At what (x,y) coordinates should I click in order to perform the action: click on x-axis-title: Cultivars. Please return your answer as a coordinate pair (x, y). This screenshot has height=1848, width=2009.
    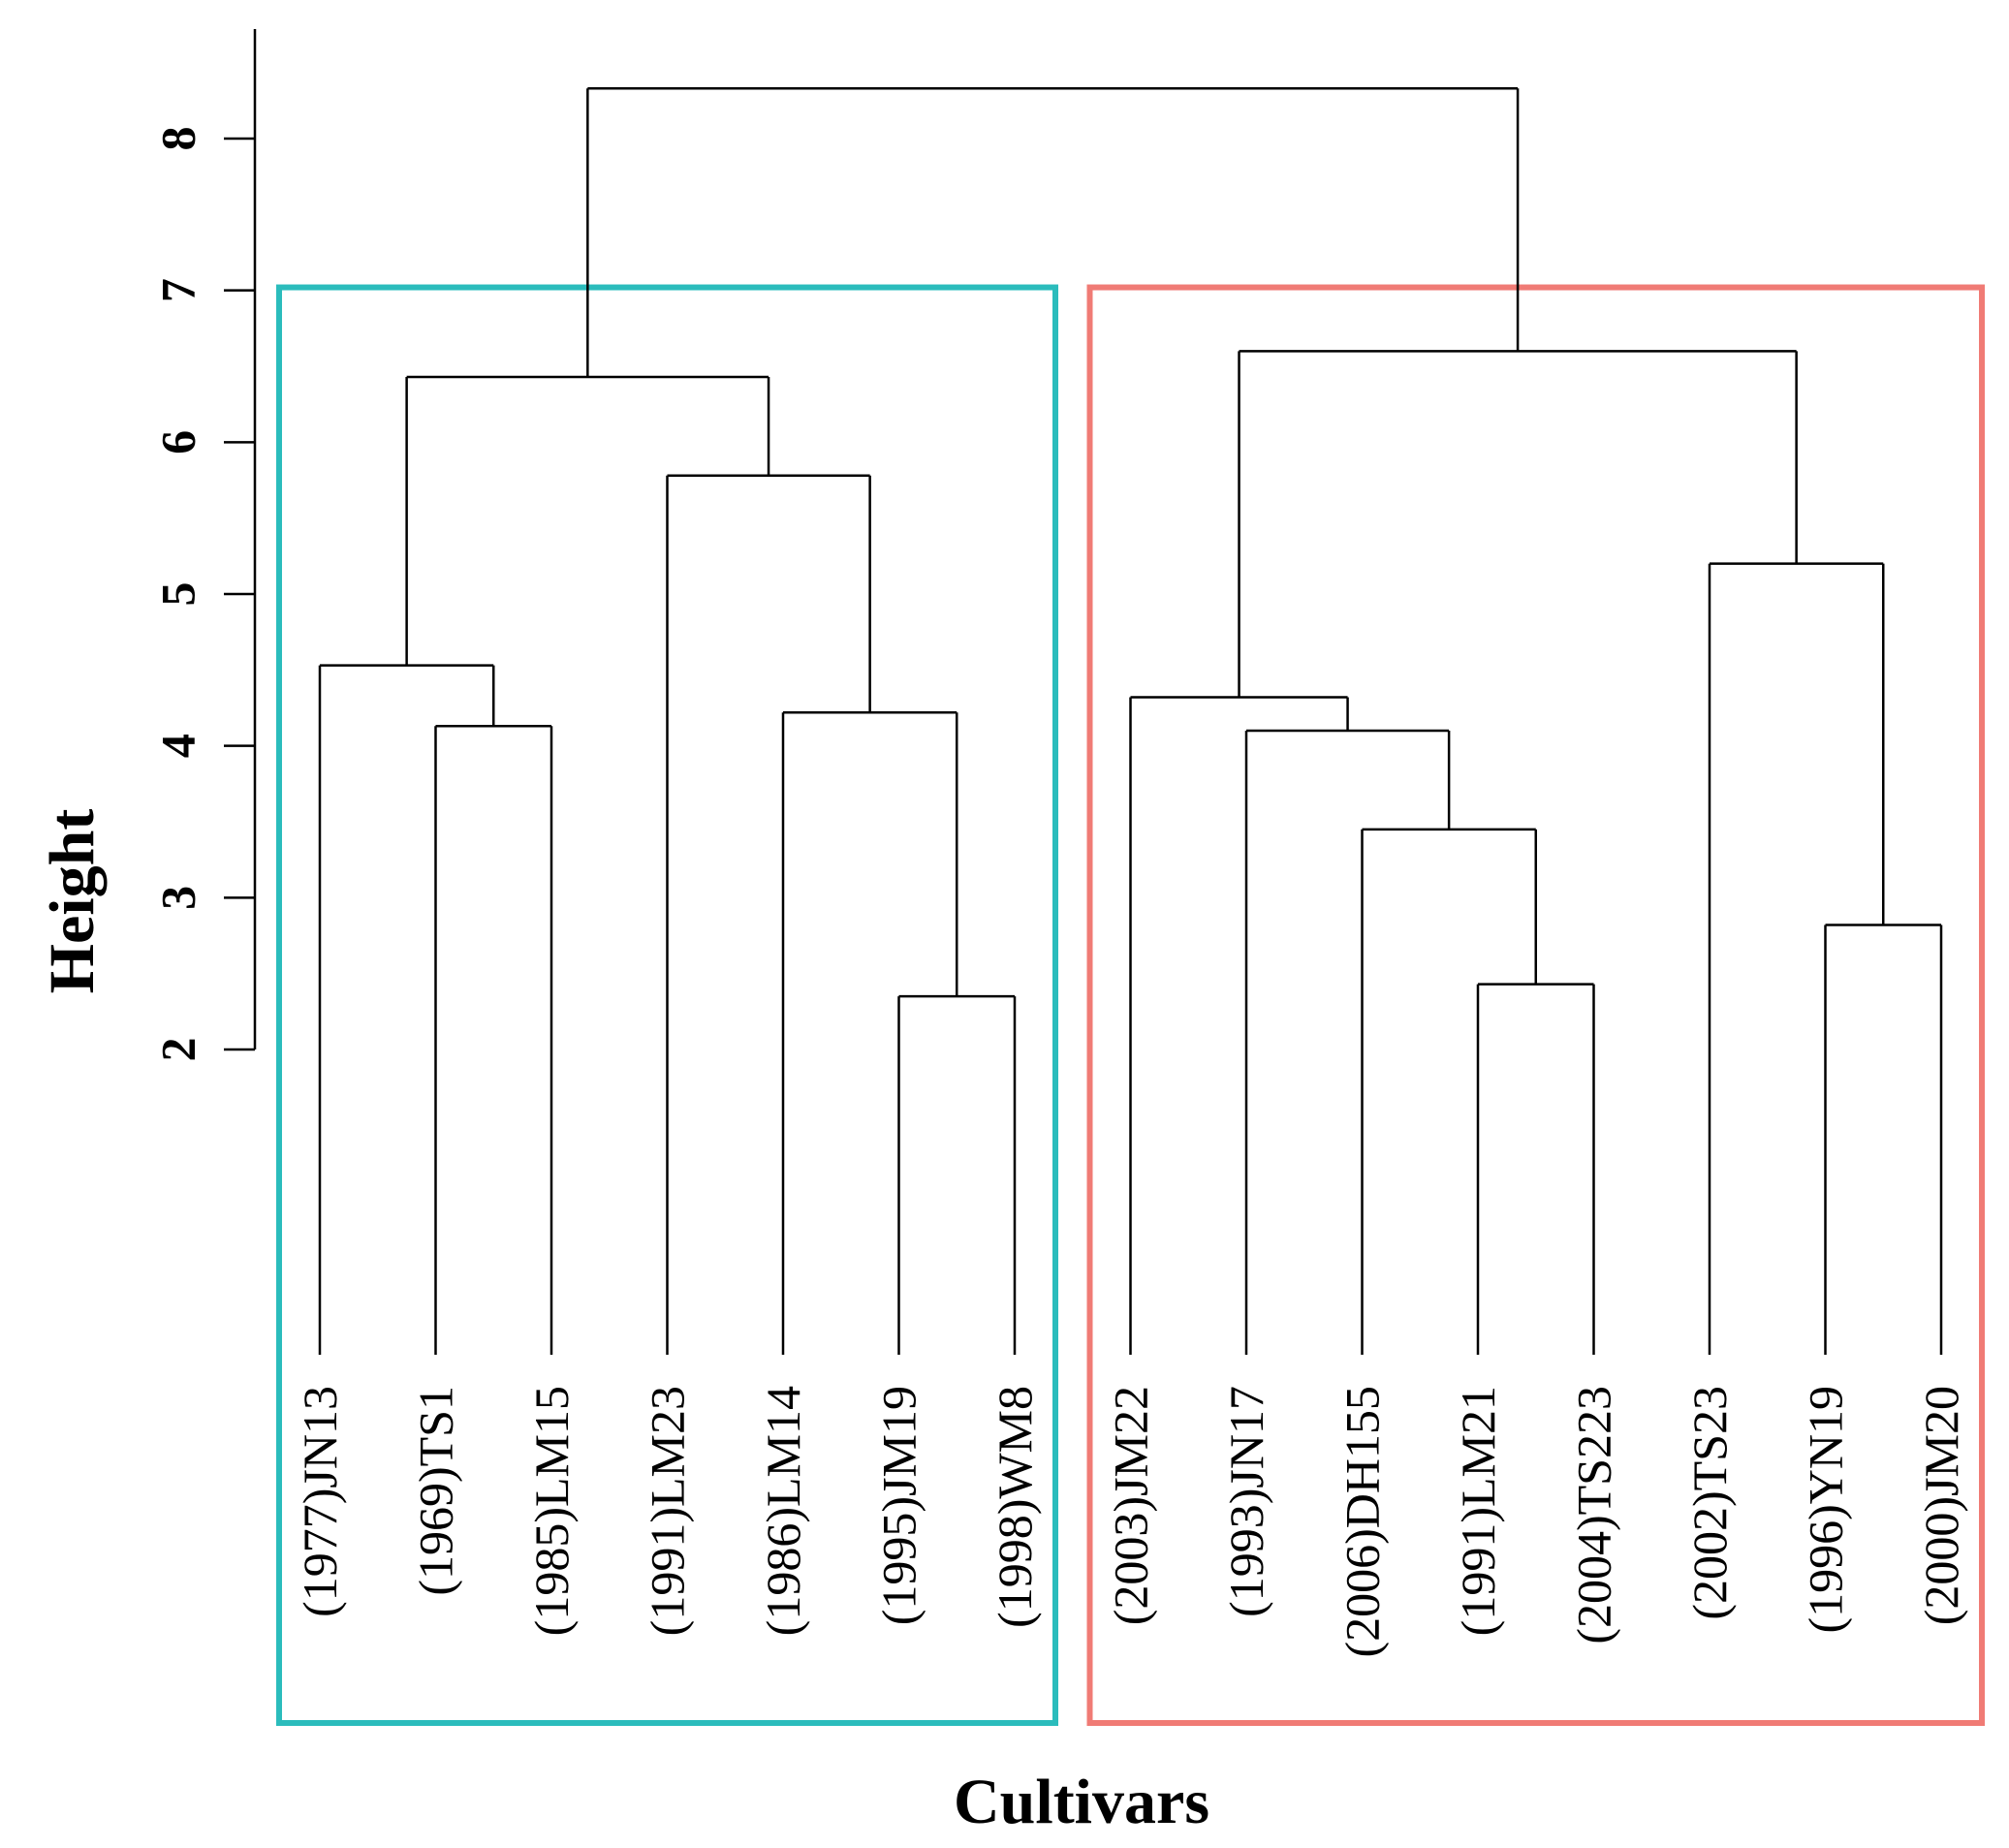
    Looking at the image, I should click on (1081, 1802).